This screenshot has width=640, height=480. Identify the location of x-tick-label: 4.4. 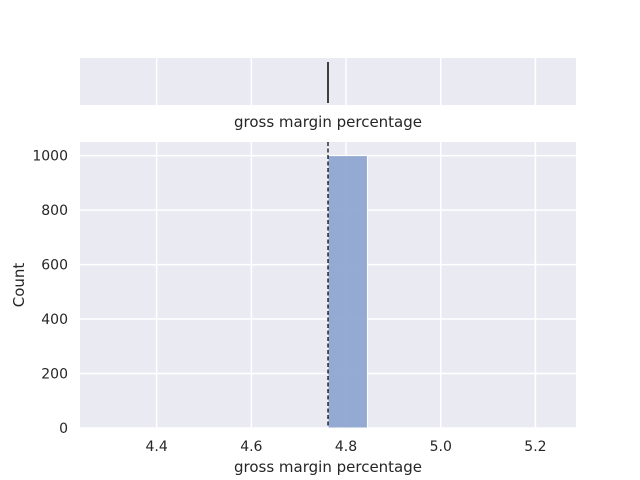
(157, 447).